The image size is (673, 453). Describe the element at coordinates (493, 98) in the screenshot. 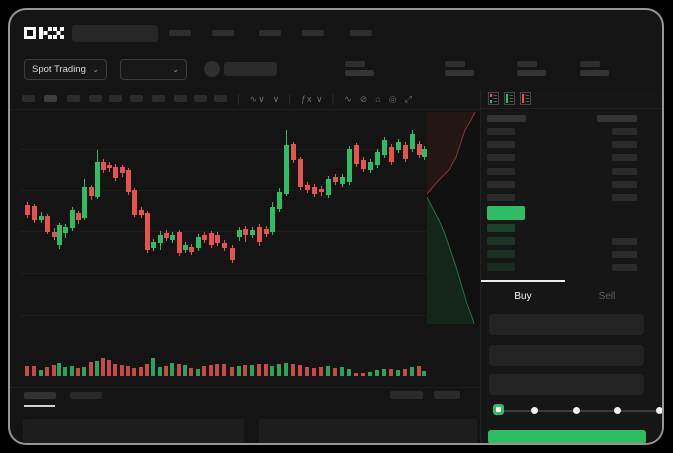

I see `book-combined-icon` at that location.